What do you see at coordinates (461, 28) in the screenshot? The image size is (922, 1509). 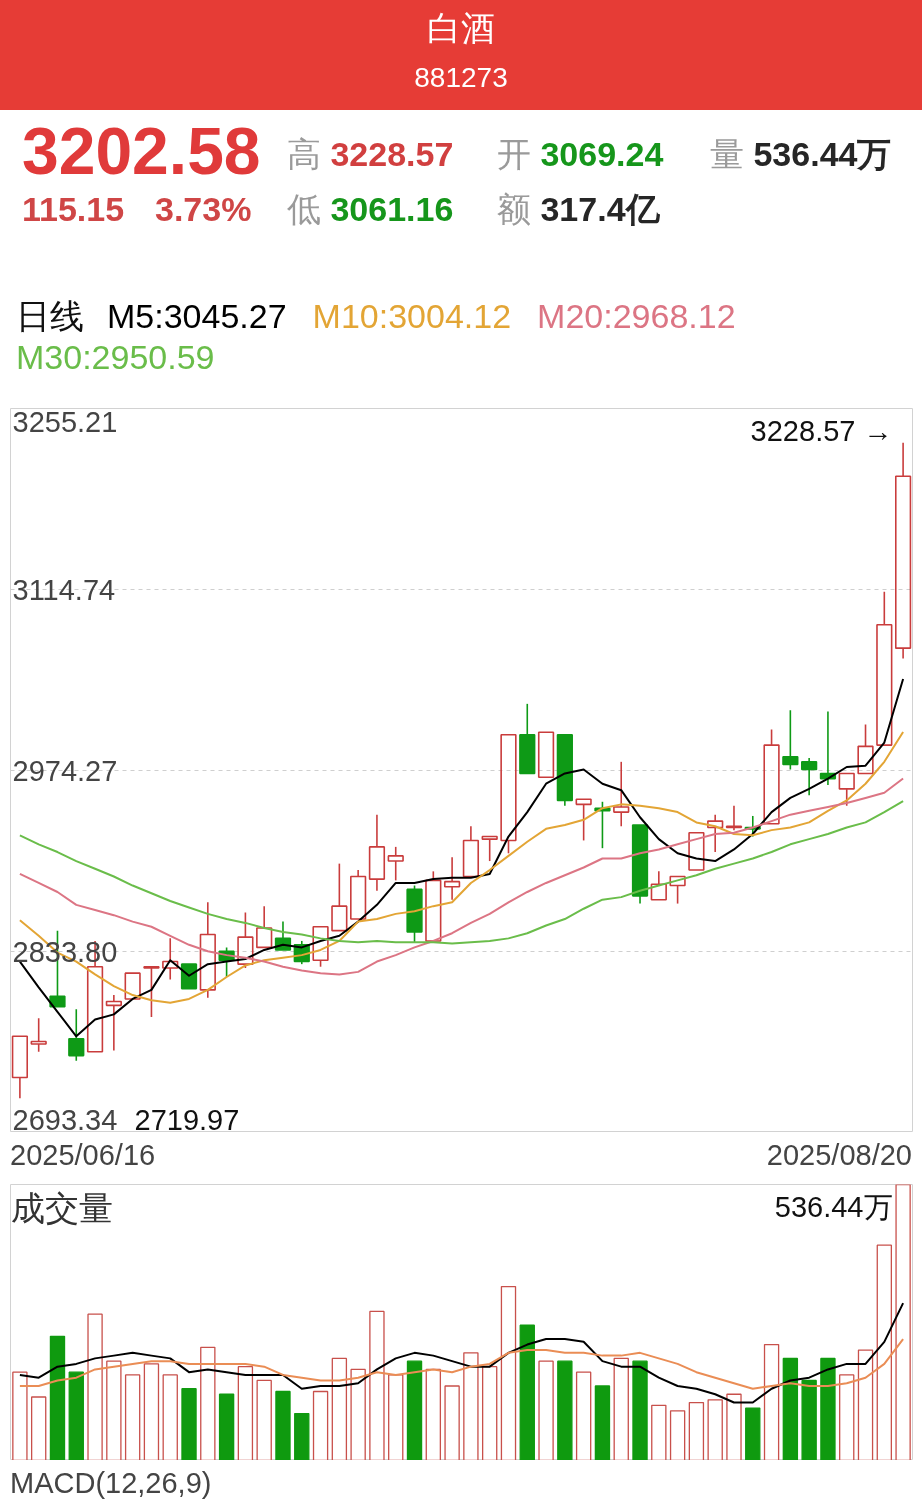 I see `text: 白酒` at bounding box center [461, 28].